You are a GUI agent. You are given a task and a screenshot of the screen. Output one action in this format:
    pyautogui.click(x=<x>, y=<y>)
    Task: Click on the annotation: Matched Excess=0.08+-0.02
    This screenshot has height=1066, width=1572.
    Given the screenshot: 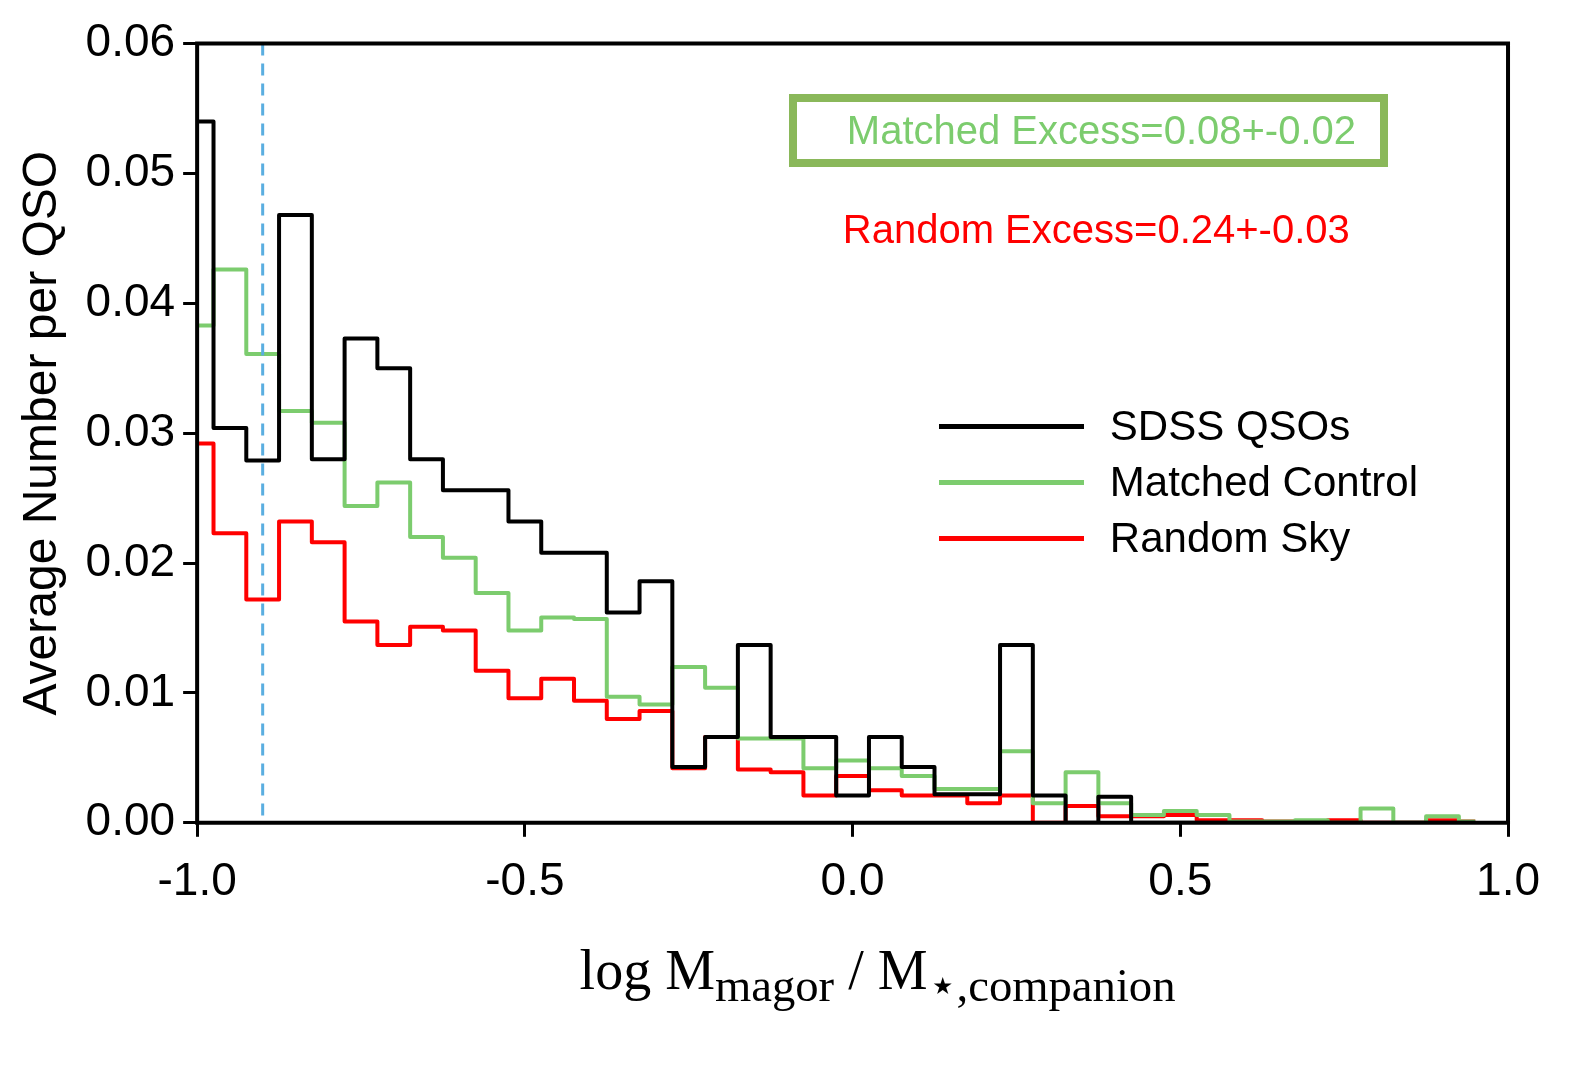 What is the action you would take?
    pyautogui.click(x=1088, y=130)
    